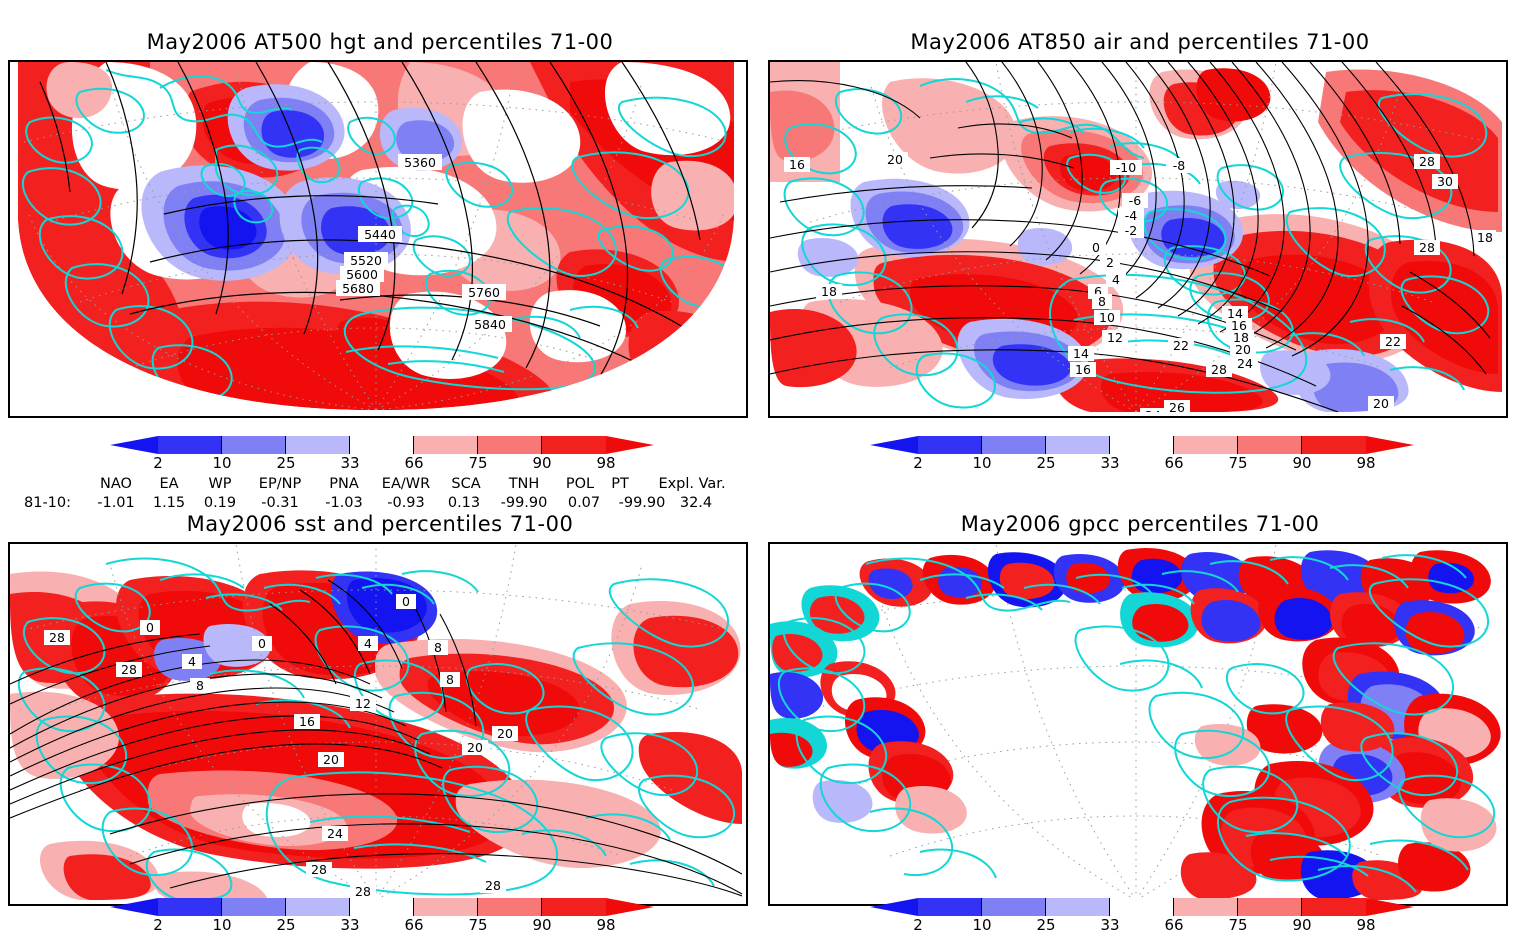  What do you see at coordinates (158, 463) in the screenshot?
I see `colorbar-tick-2: 2` at bounding box center [158, 463].